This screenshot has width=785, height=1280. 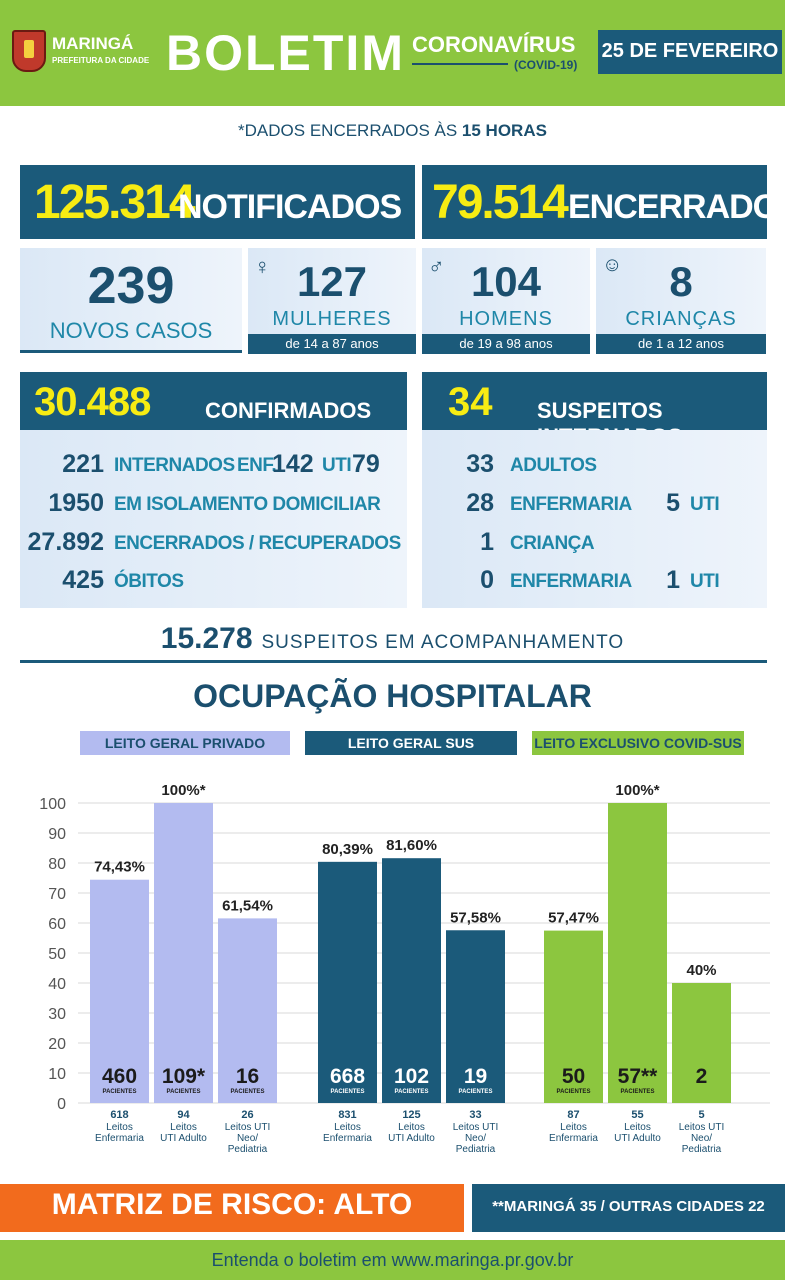 What do you see at coordinates (594, 519) in the screenshot?
I see `suspeitos-details` at bounding box center [594, 519].